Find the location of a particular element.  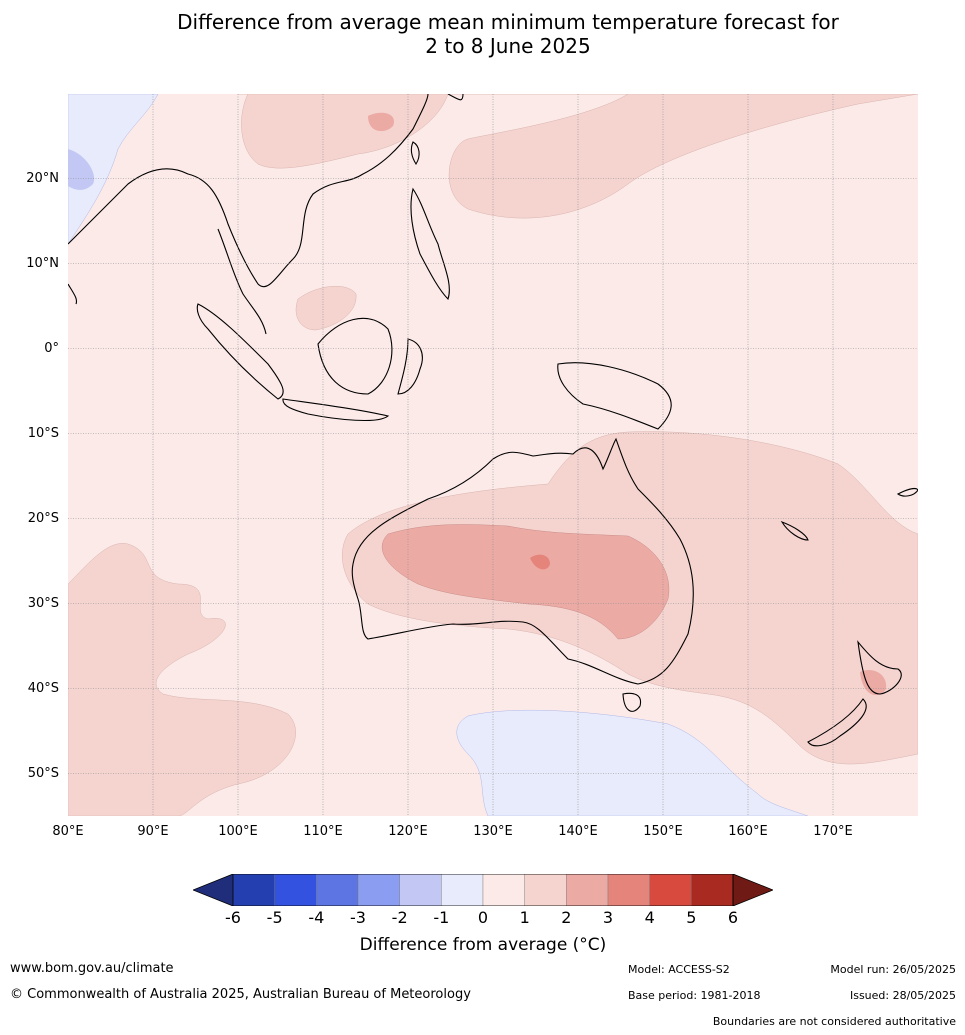

colorbar-extend-max is located at coordinates (752, 890).